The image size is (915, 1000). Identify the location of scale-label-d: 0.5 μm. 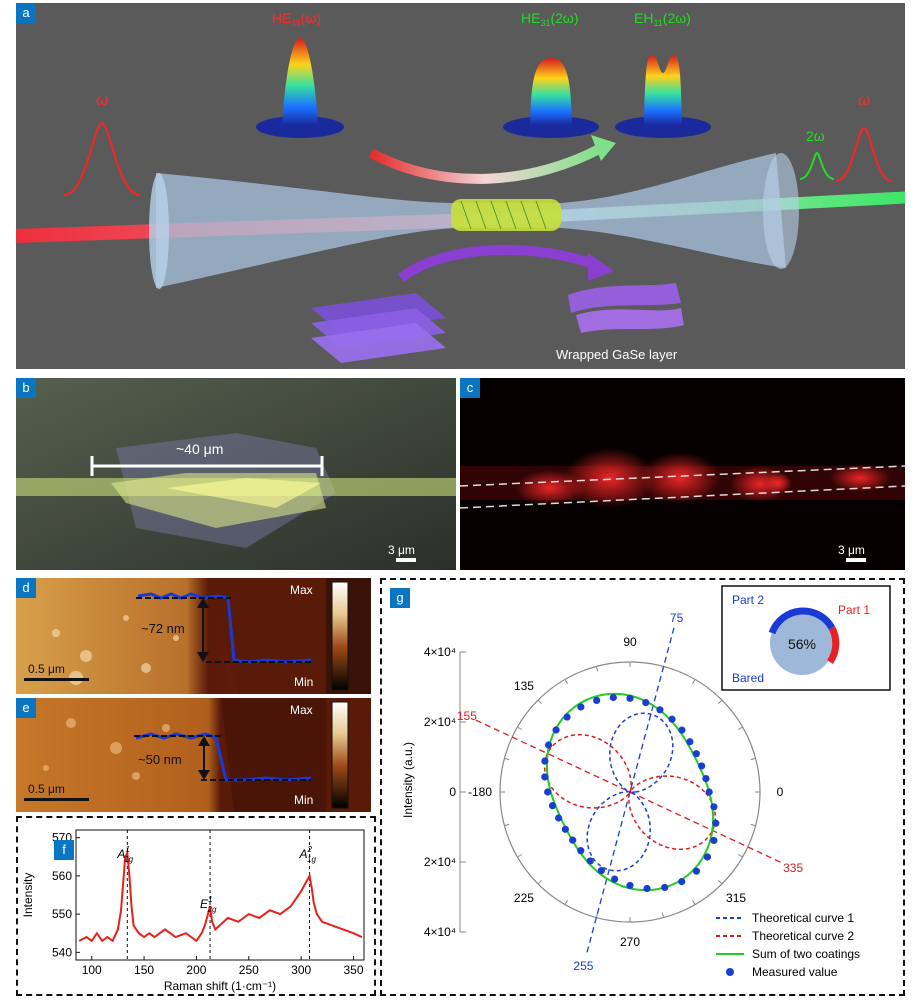
(46, 669).